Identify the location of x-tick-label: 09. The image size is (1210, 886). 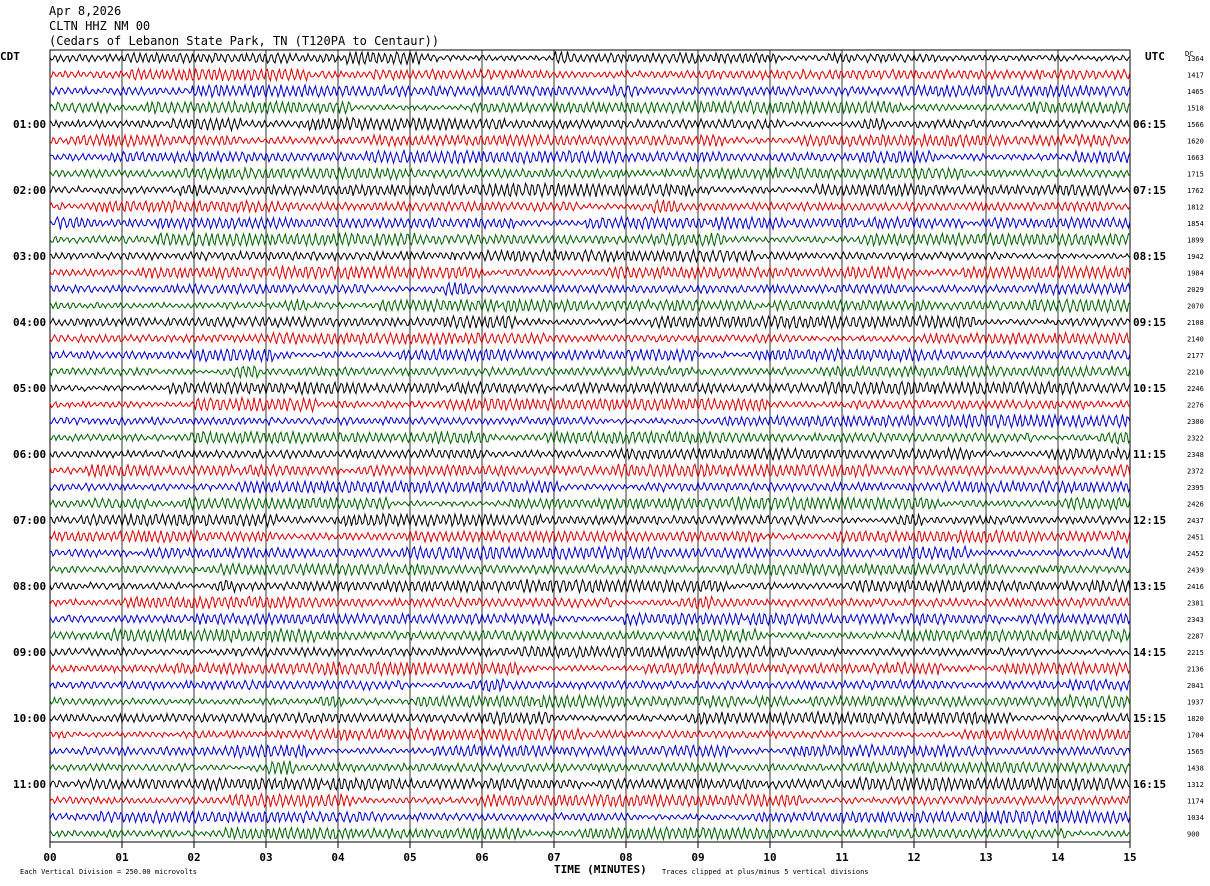
(697, 857).